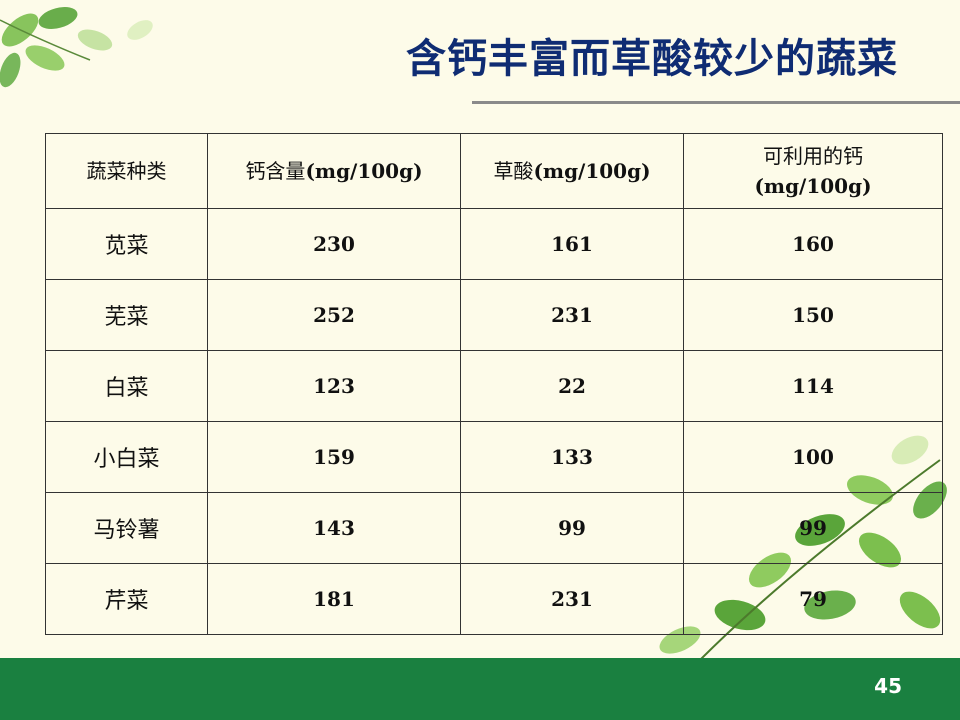 The height and width of the screenshot is (720, 960). What do you see at coordinates (716, 102) in the screenshot?
I see `title-divider` at bounding box center [716, 102].